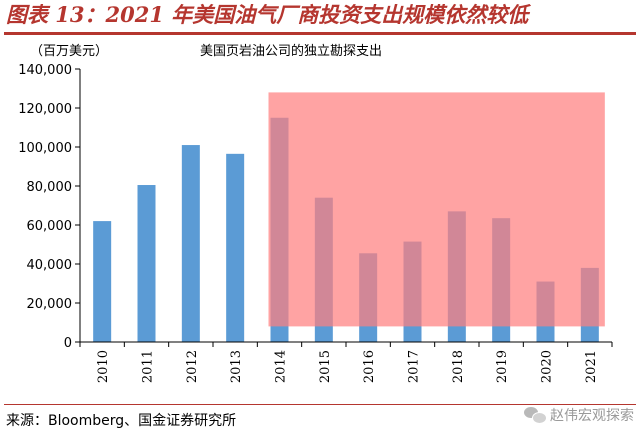  I want to click on watermark-text: 赵伟宏观探索, so click(592, 416).